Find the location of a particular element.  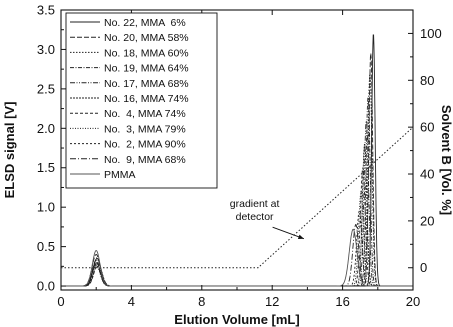

x-tick-label-4: 16 is located at coordinates (342, 301).